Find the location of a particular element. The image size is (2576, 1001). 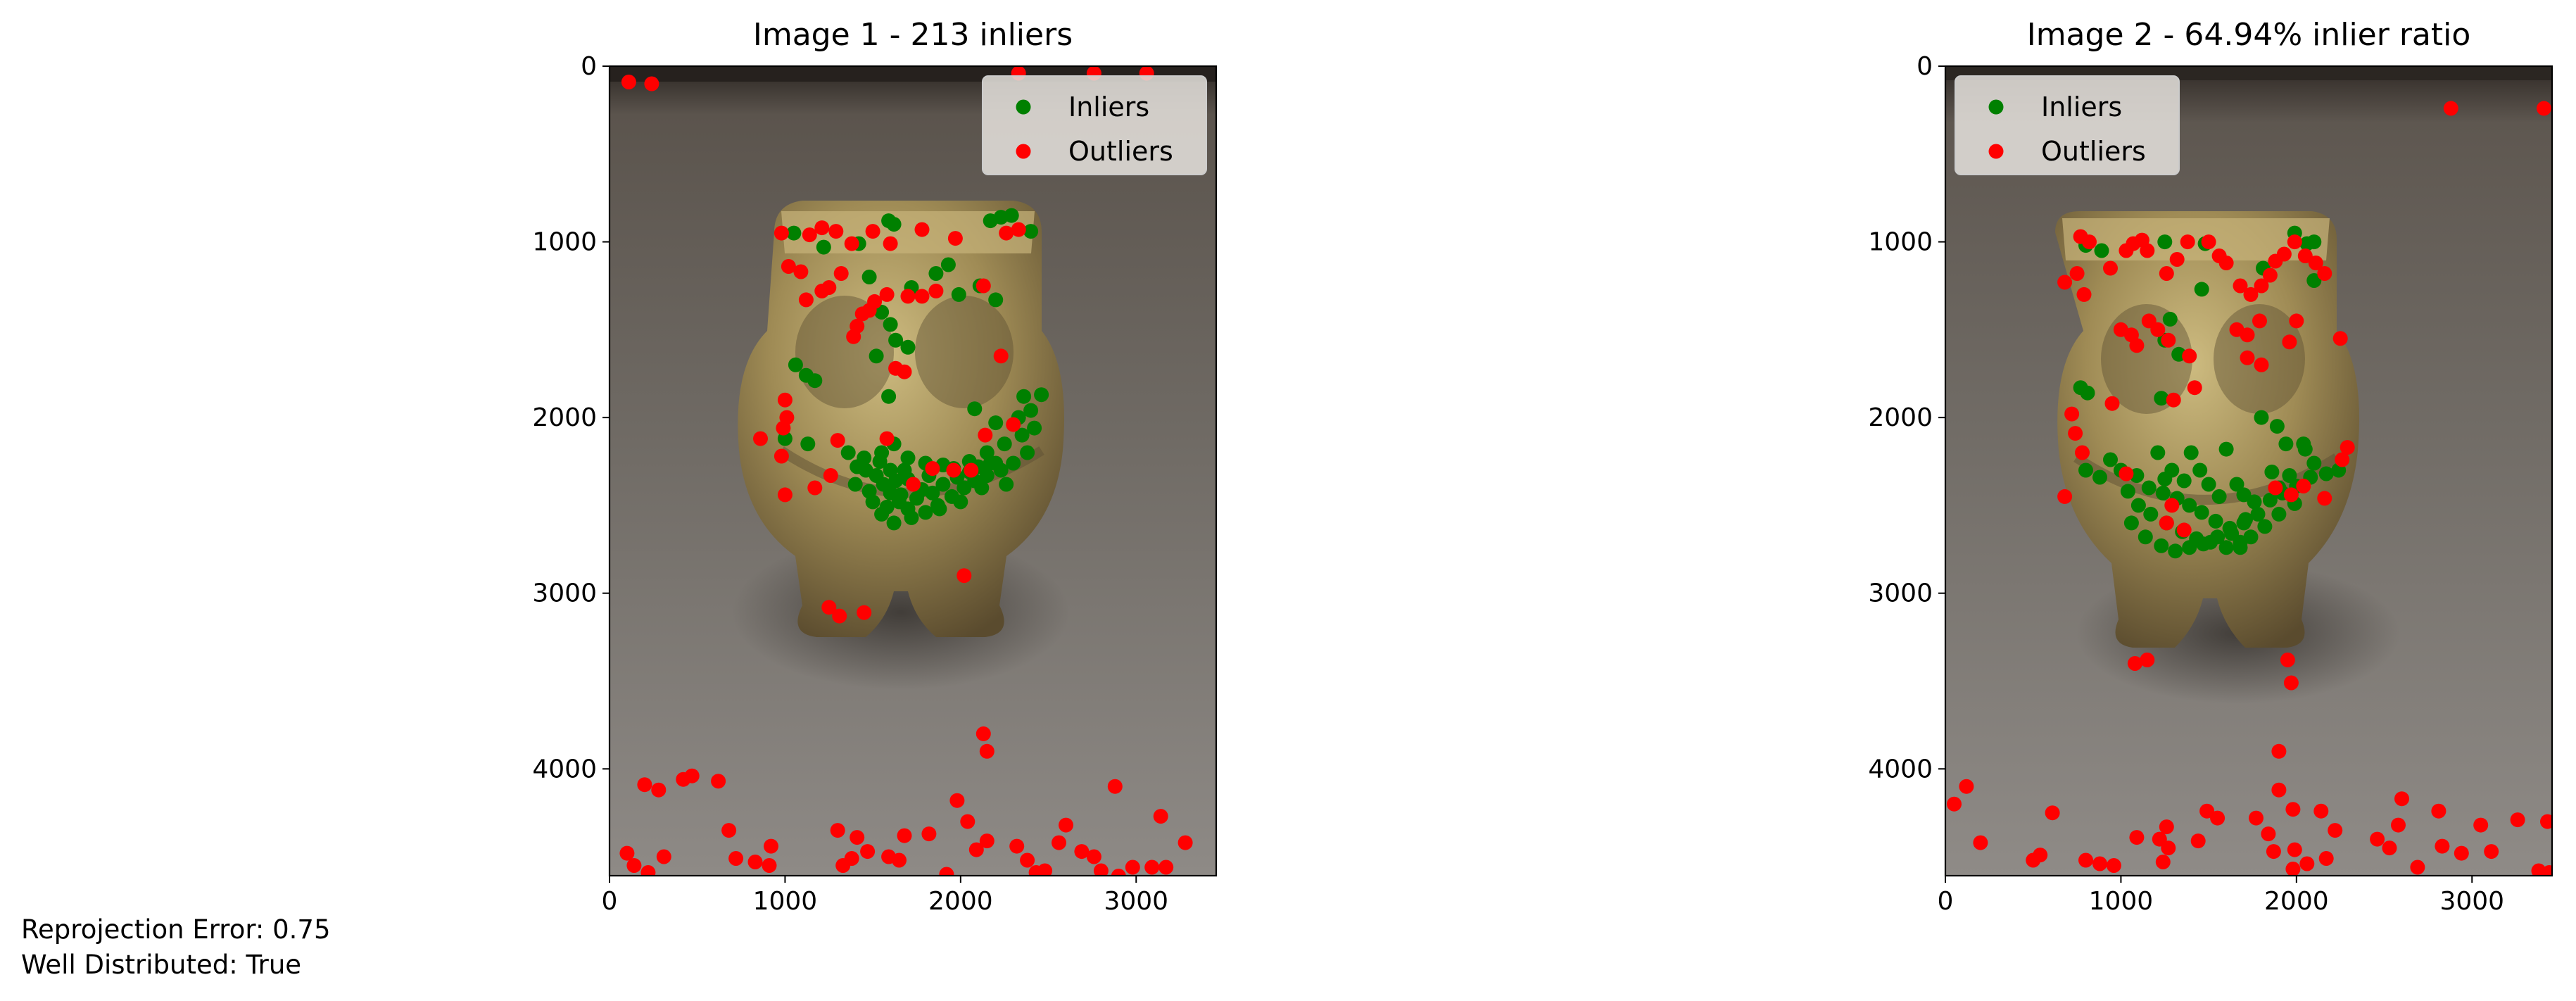

y-tick-label: 2000 is located at coordinates (564, 418).